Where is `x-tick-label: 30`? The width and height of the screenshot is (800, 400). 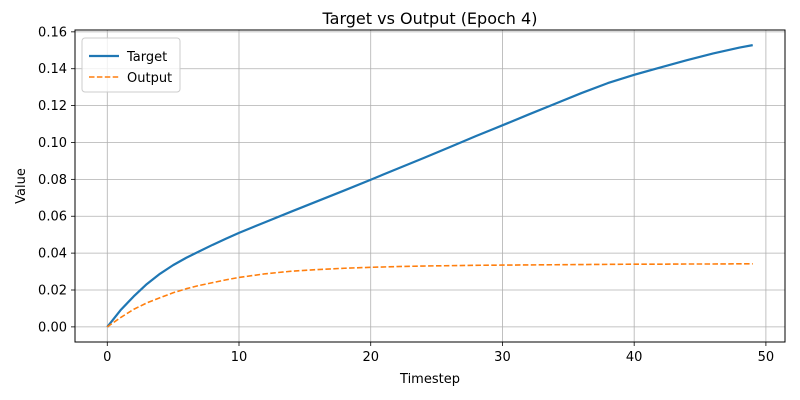 x-tick-label: 30 is located at coordinates (502, 357).